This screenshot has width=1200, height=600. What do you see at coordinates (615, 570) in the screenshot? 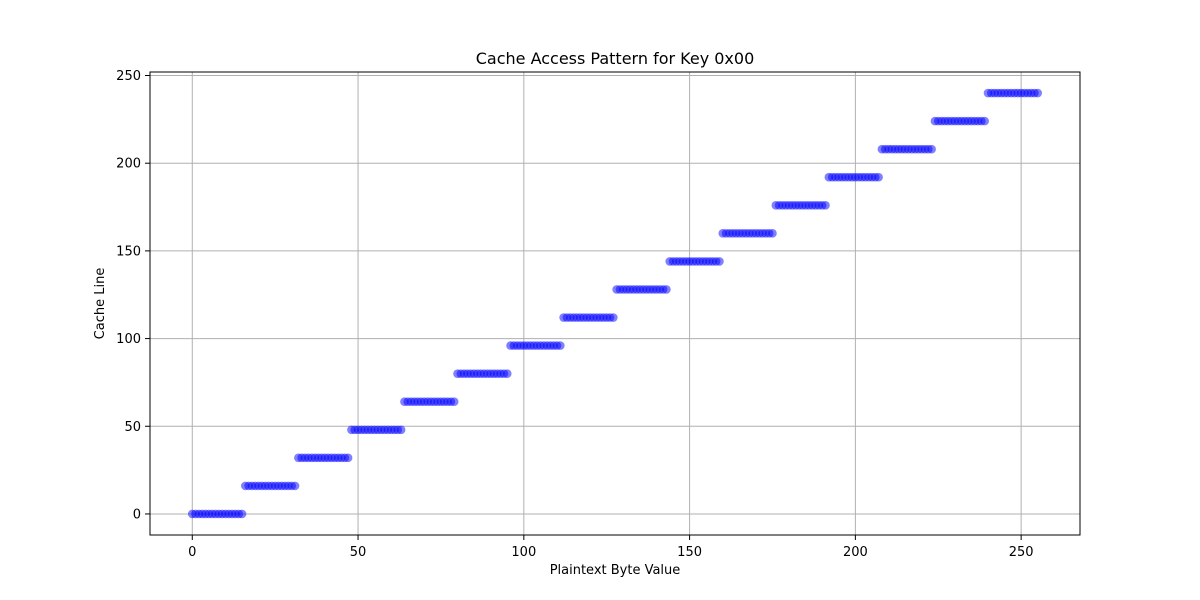
I see `x-axis-label: Plaintext Byte Value` at bounding box center [615, 570].